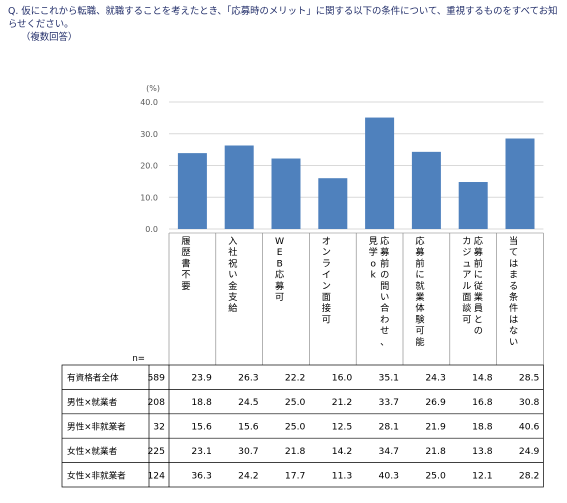 This screenshot has height=503, width=567. What do you see at coordinates (232, 241) in the screenshot?
I see `category-label-2-char: 入` at bounding box center [232, 241].